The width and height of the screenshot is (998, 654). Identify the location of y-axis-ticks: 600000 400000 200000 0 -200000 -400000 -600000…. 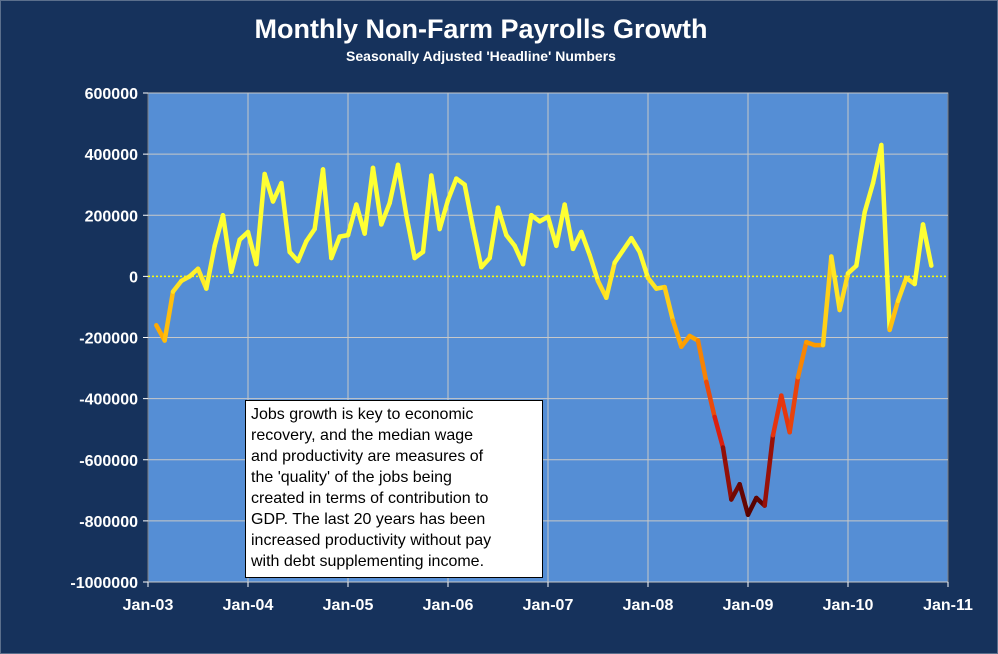
(109, 339).